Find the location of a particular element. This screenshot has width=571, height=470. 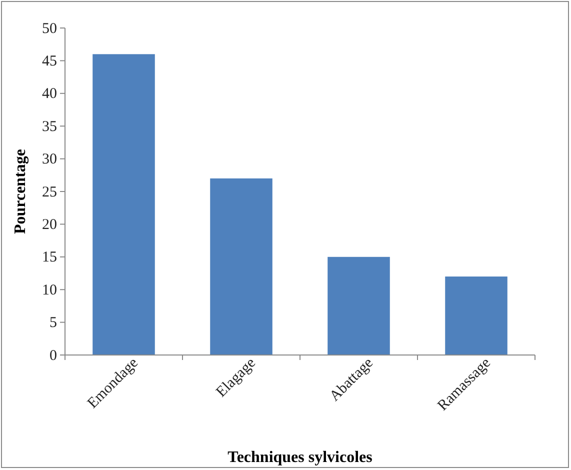

y-tick-label: 45 is located at coordinates (49, 62).